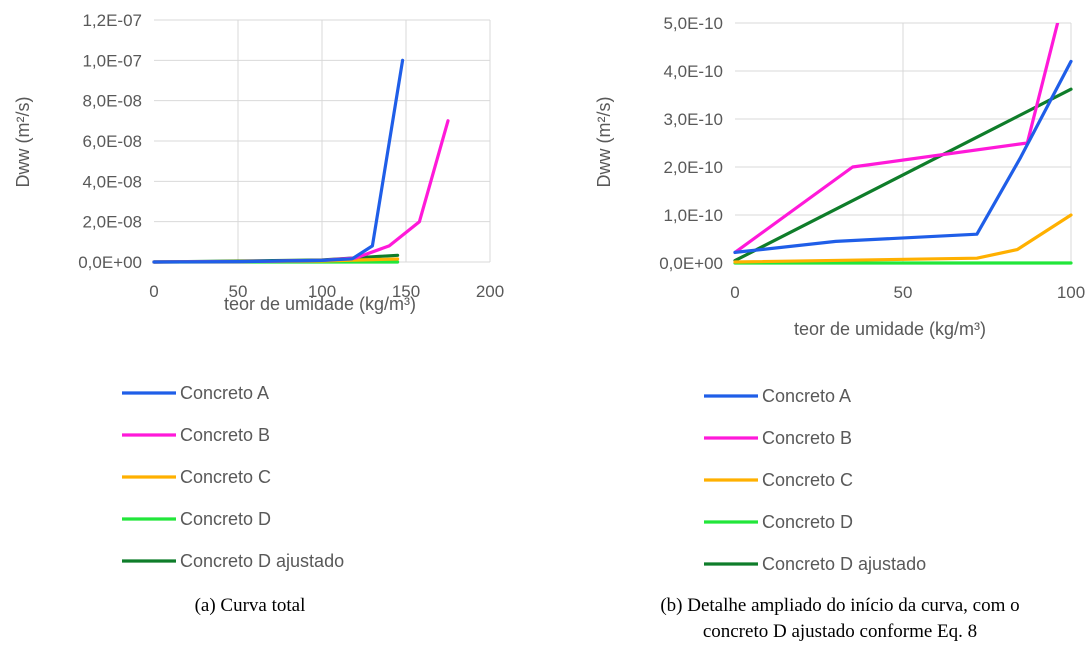  Describe the element at coordinates (406, 291) in the screenshot. I see `x-tick-label: 150` at that location.